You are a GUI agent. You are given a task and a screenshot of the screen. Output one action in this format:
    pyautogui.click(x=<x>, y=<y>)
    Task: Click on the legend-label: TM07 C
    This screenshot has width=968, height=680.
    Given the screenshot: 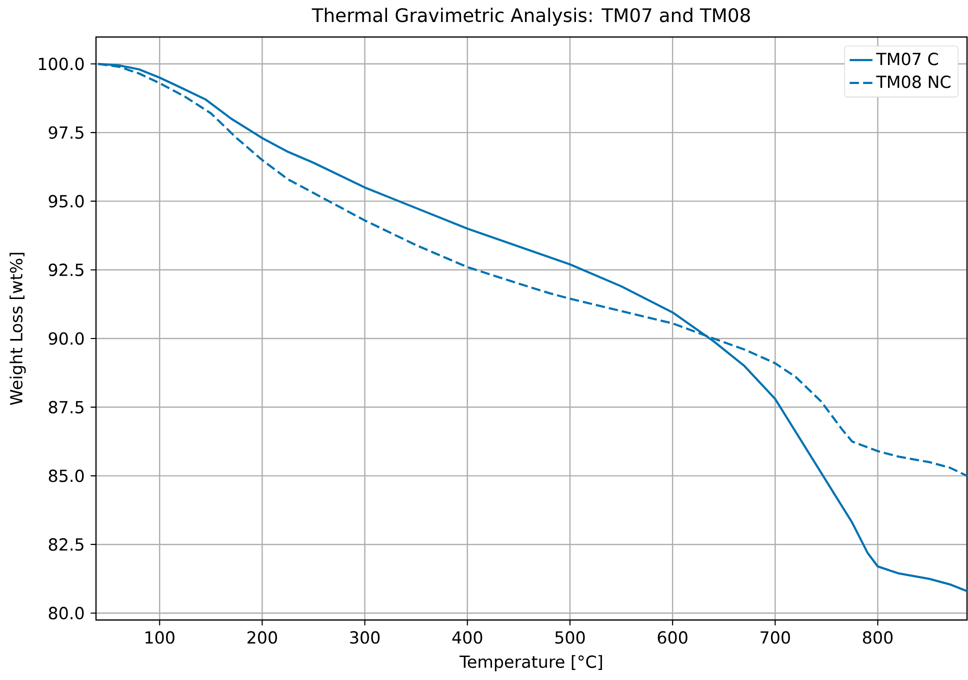 What is the action you would take?
    pyautogui.click(x=907, y=59)
    